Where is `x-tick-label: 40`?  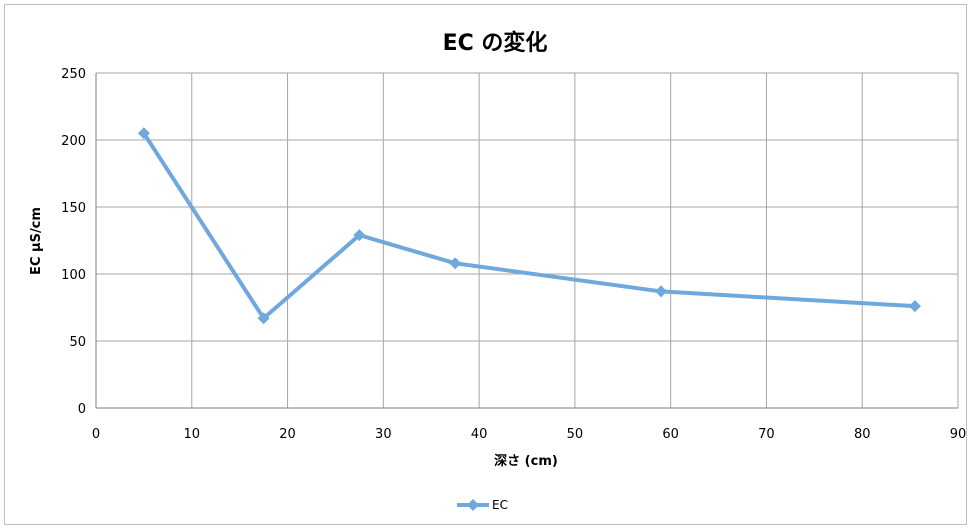
x-tick-label: 40 is located at coordinates (479, 434).